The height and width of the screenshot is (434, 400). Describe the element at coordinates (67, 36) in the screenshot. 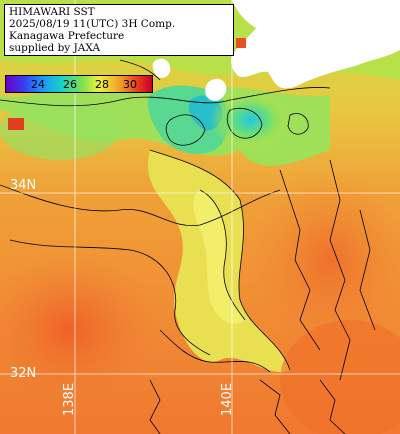

I see `map-region: Kanagawa Prefecture` at that location.